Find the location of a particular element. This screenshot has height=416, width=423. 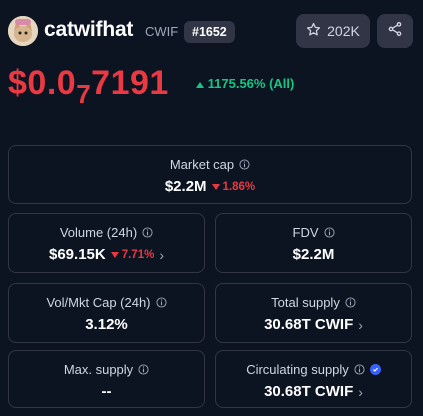

price-value: $0.077191 is located at coordinates (88, 86).